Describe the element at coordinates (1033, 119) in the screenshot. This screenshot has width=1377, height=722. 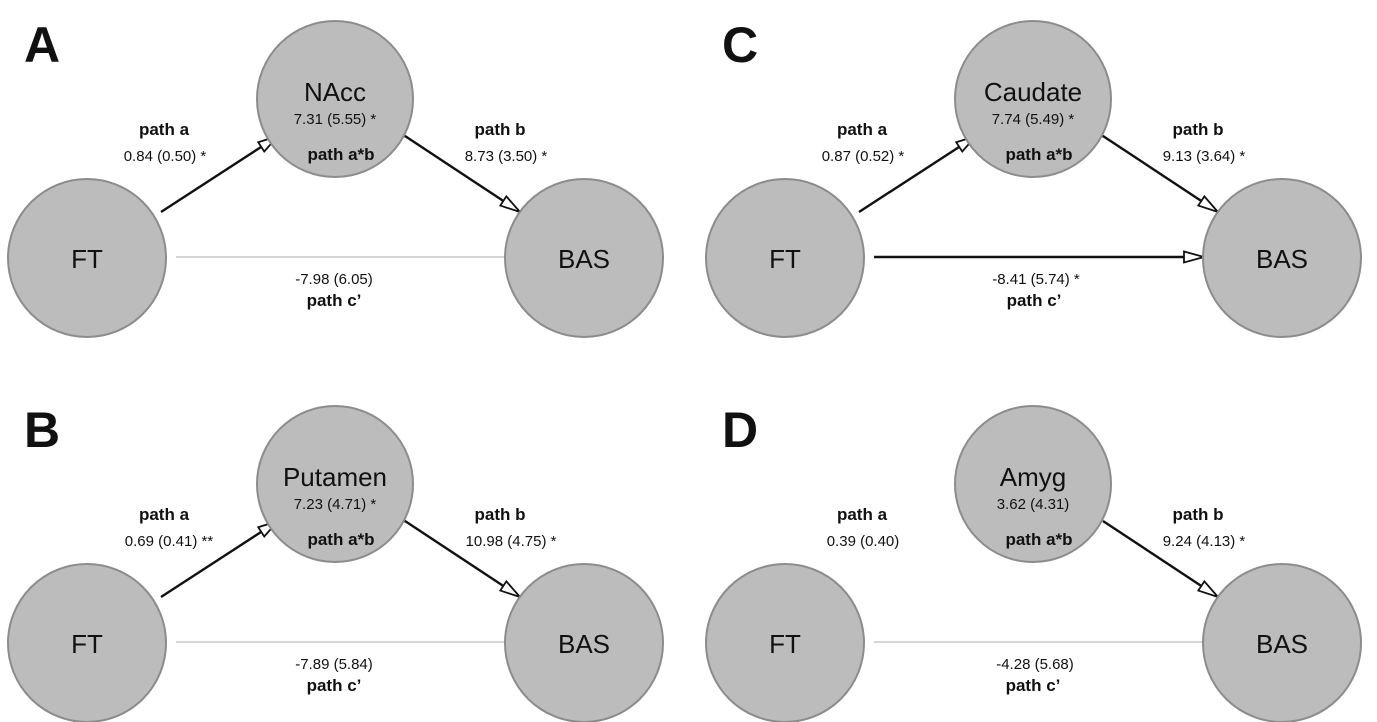
I see `indirect-value: 7.74 (5.49) *` at that location.